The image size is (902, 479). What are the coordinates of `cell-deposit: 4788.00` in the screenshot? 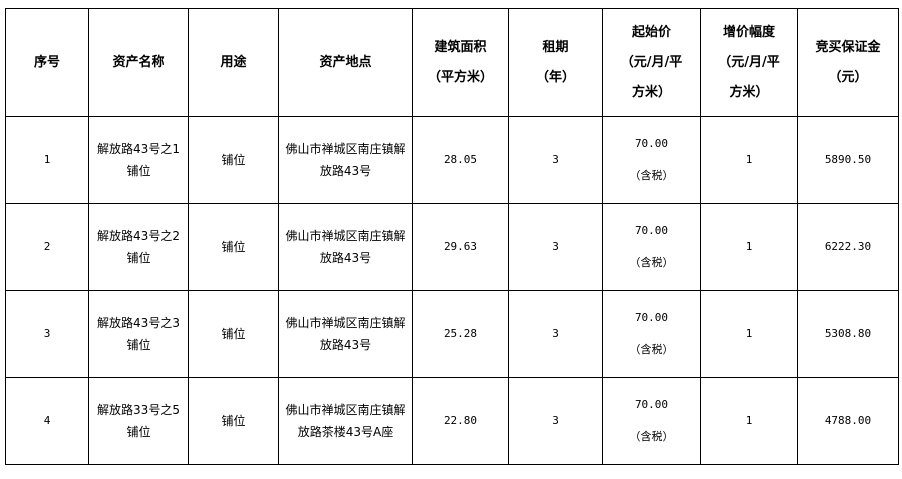 It's located at (848, 421).